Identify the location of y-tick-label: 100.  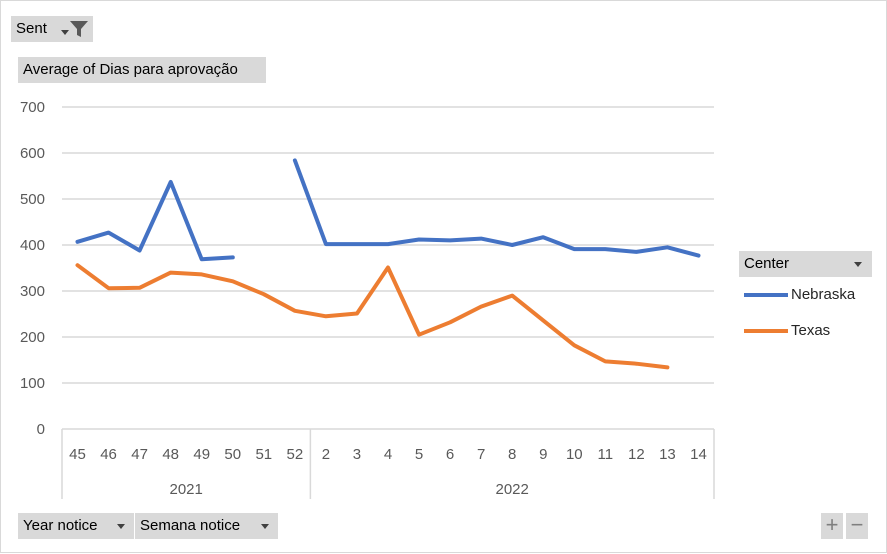
(32, 383).